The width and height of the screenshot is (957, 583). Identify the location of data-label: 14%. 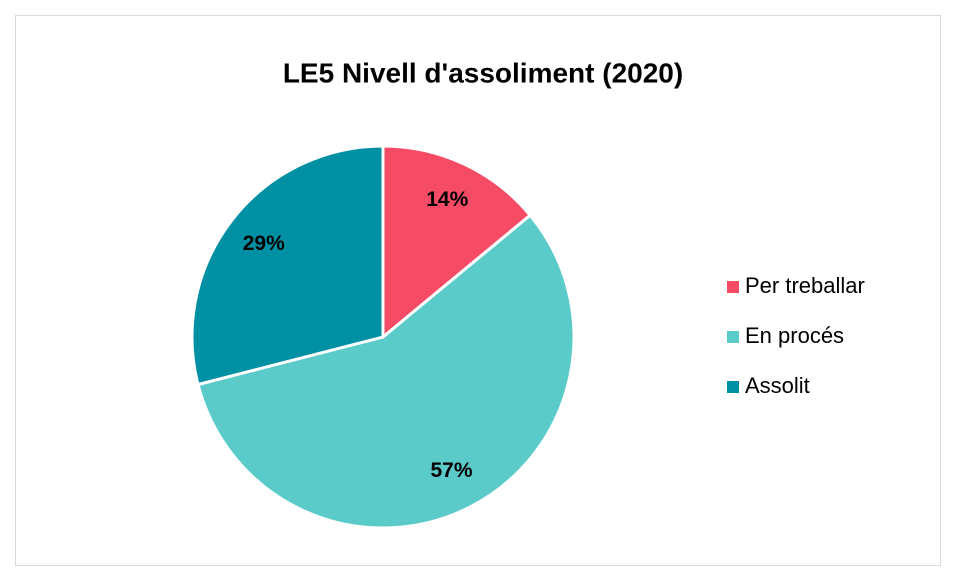
(447, 199).